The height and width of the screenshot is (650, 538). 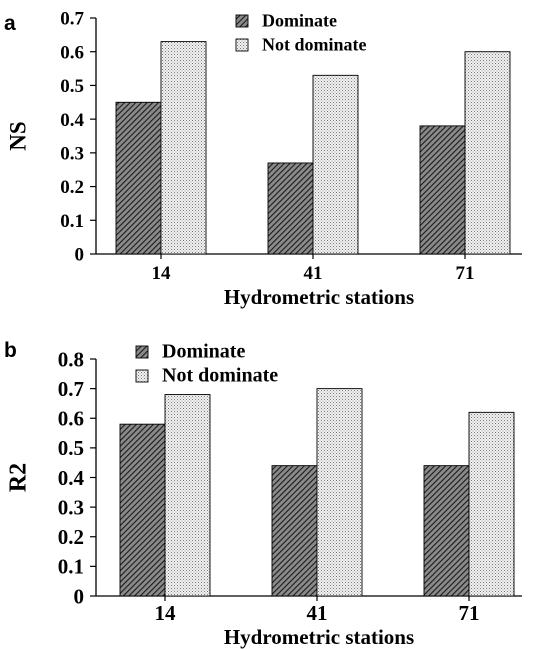 I want to click on y-axis-label: R2, so click(x=19, y=477).